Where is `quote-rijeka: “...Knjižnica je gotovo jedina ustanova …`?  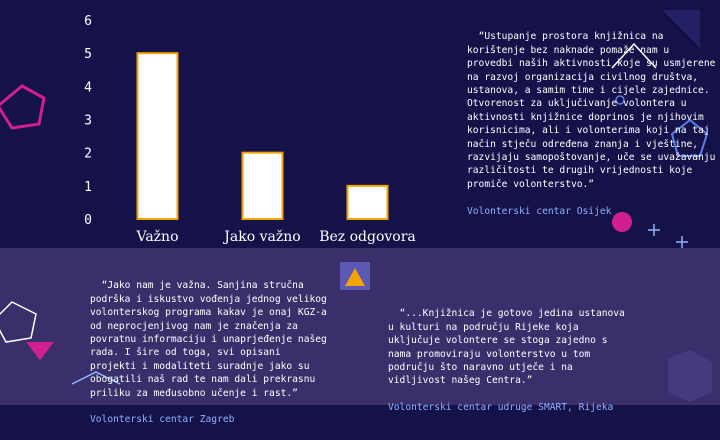 quote-rijeka: “...Knjižnica je gotovo jedina ustanova … is located at coordinates (508, 361).